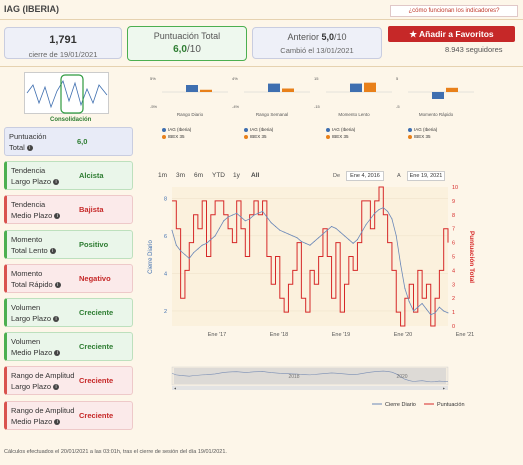 Image resolution: width=523 pixels, height=465 pixels. I want to click on indicator-value: Bajista, so click(91, 210).